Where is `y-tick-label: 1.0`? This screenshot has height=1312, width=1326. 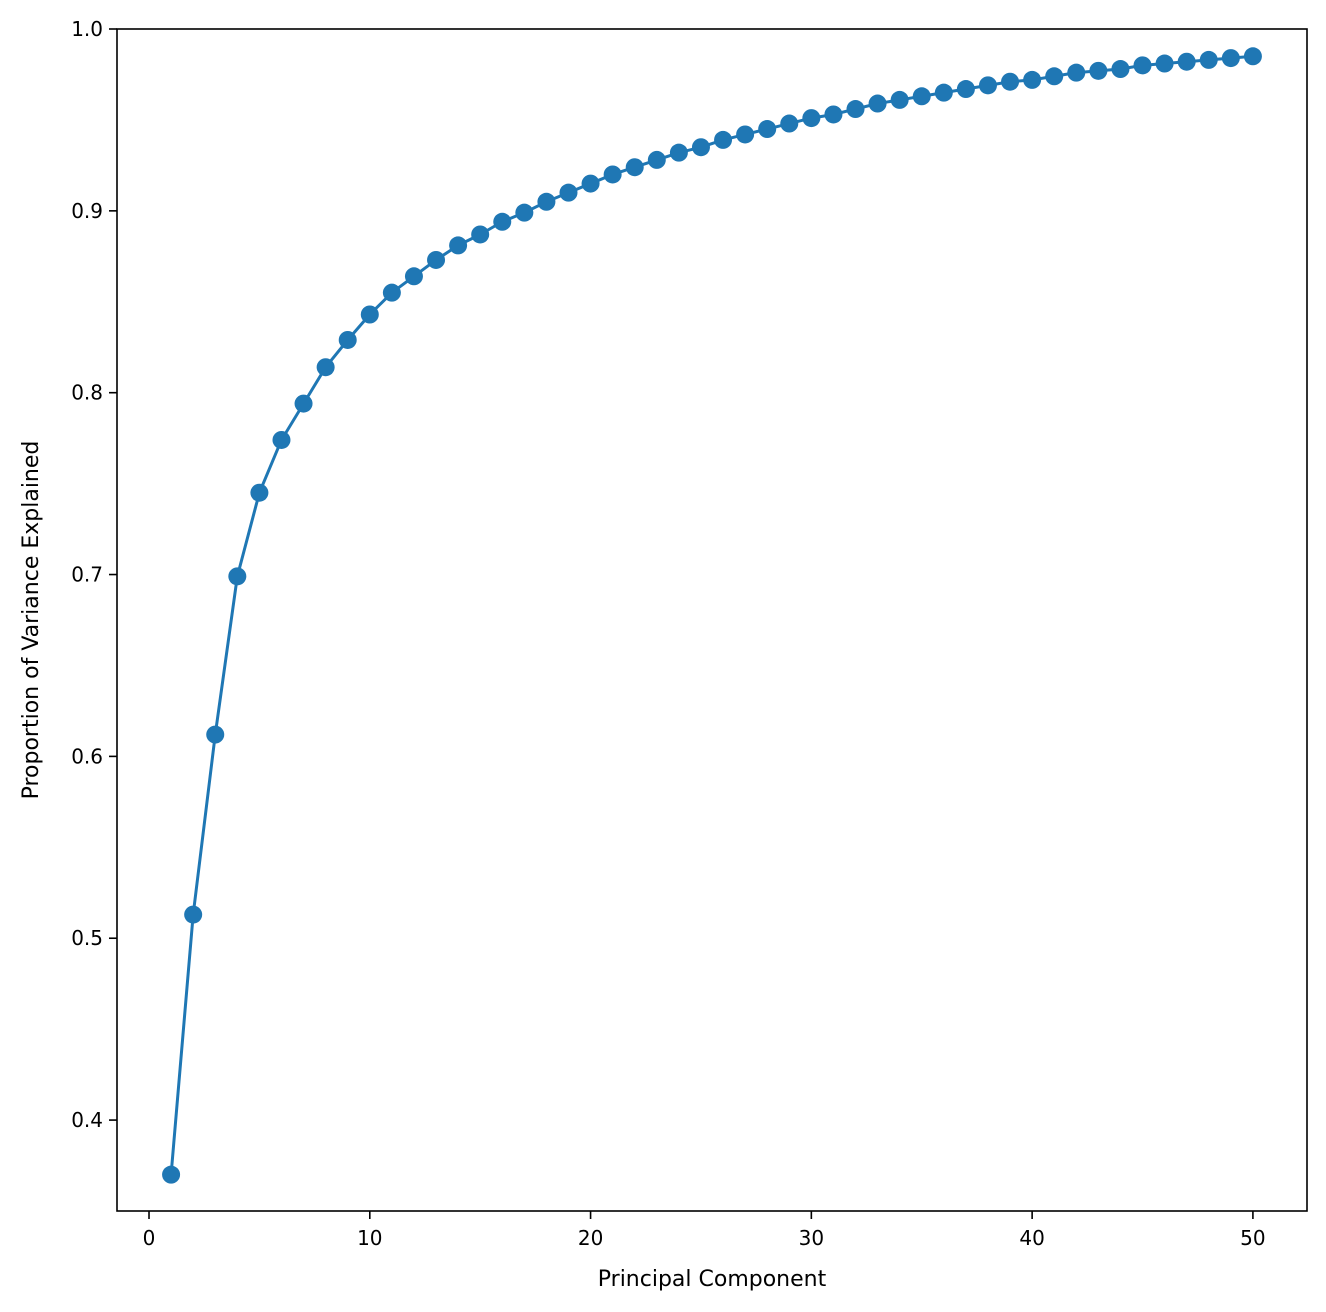 y-tick-label: 1.0 is located at coordinates (87, 29).